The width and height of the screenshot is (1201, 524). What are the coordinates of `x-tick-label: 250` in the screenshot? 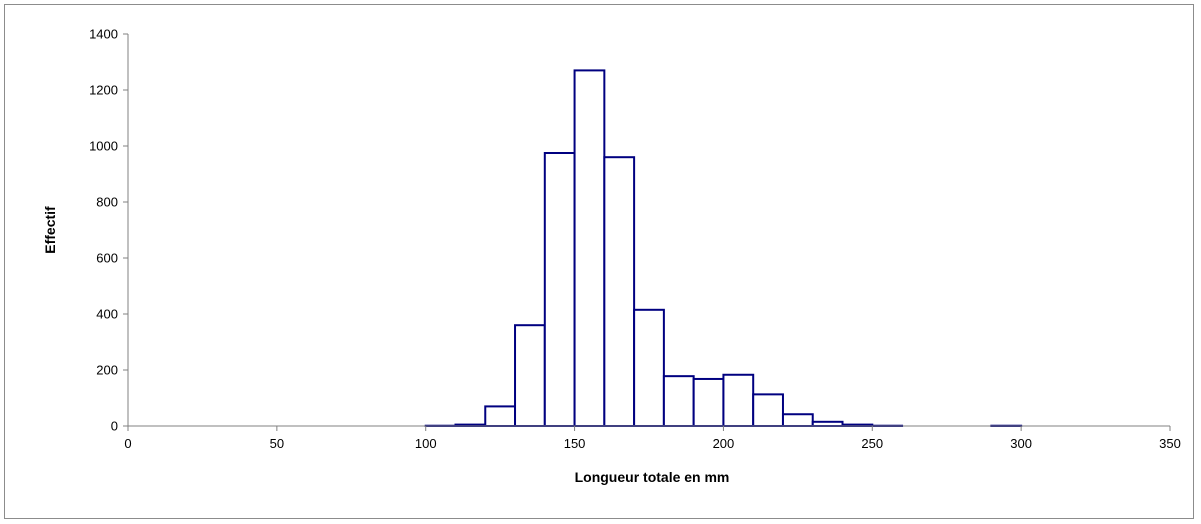 It's located at (872, 443).